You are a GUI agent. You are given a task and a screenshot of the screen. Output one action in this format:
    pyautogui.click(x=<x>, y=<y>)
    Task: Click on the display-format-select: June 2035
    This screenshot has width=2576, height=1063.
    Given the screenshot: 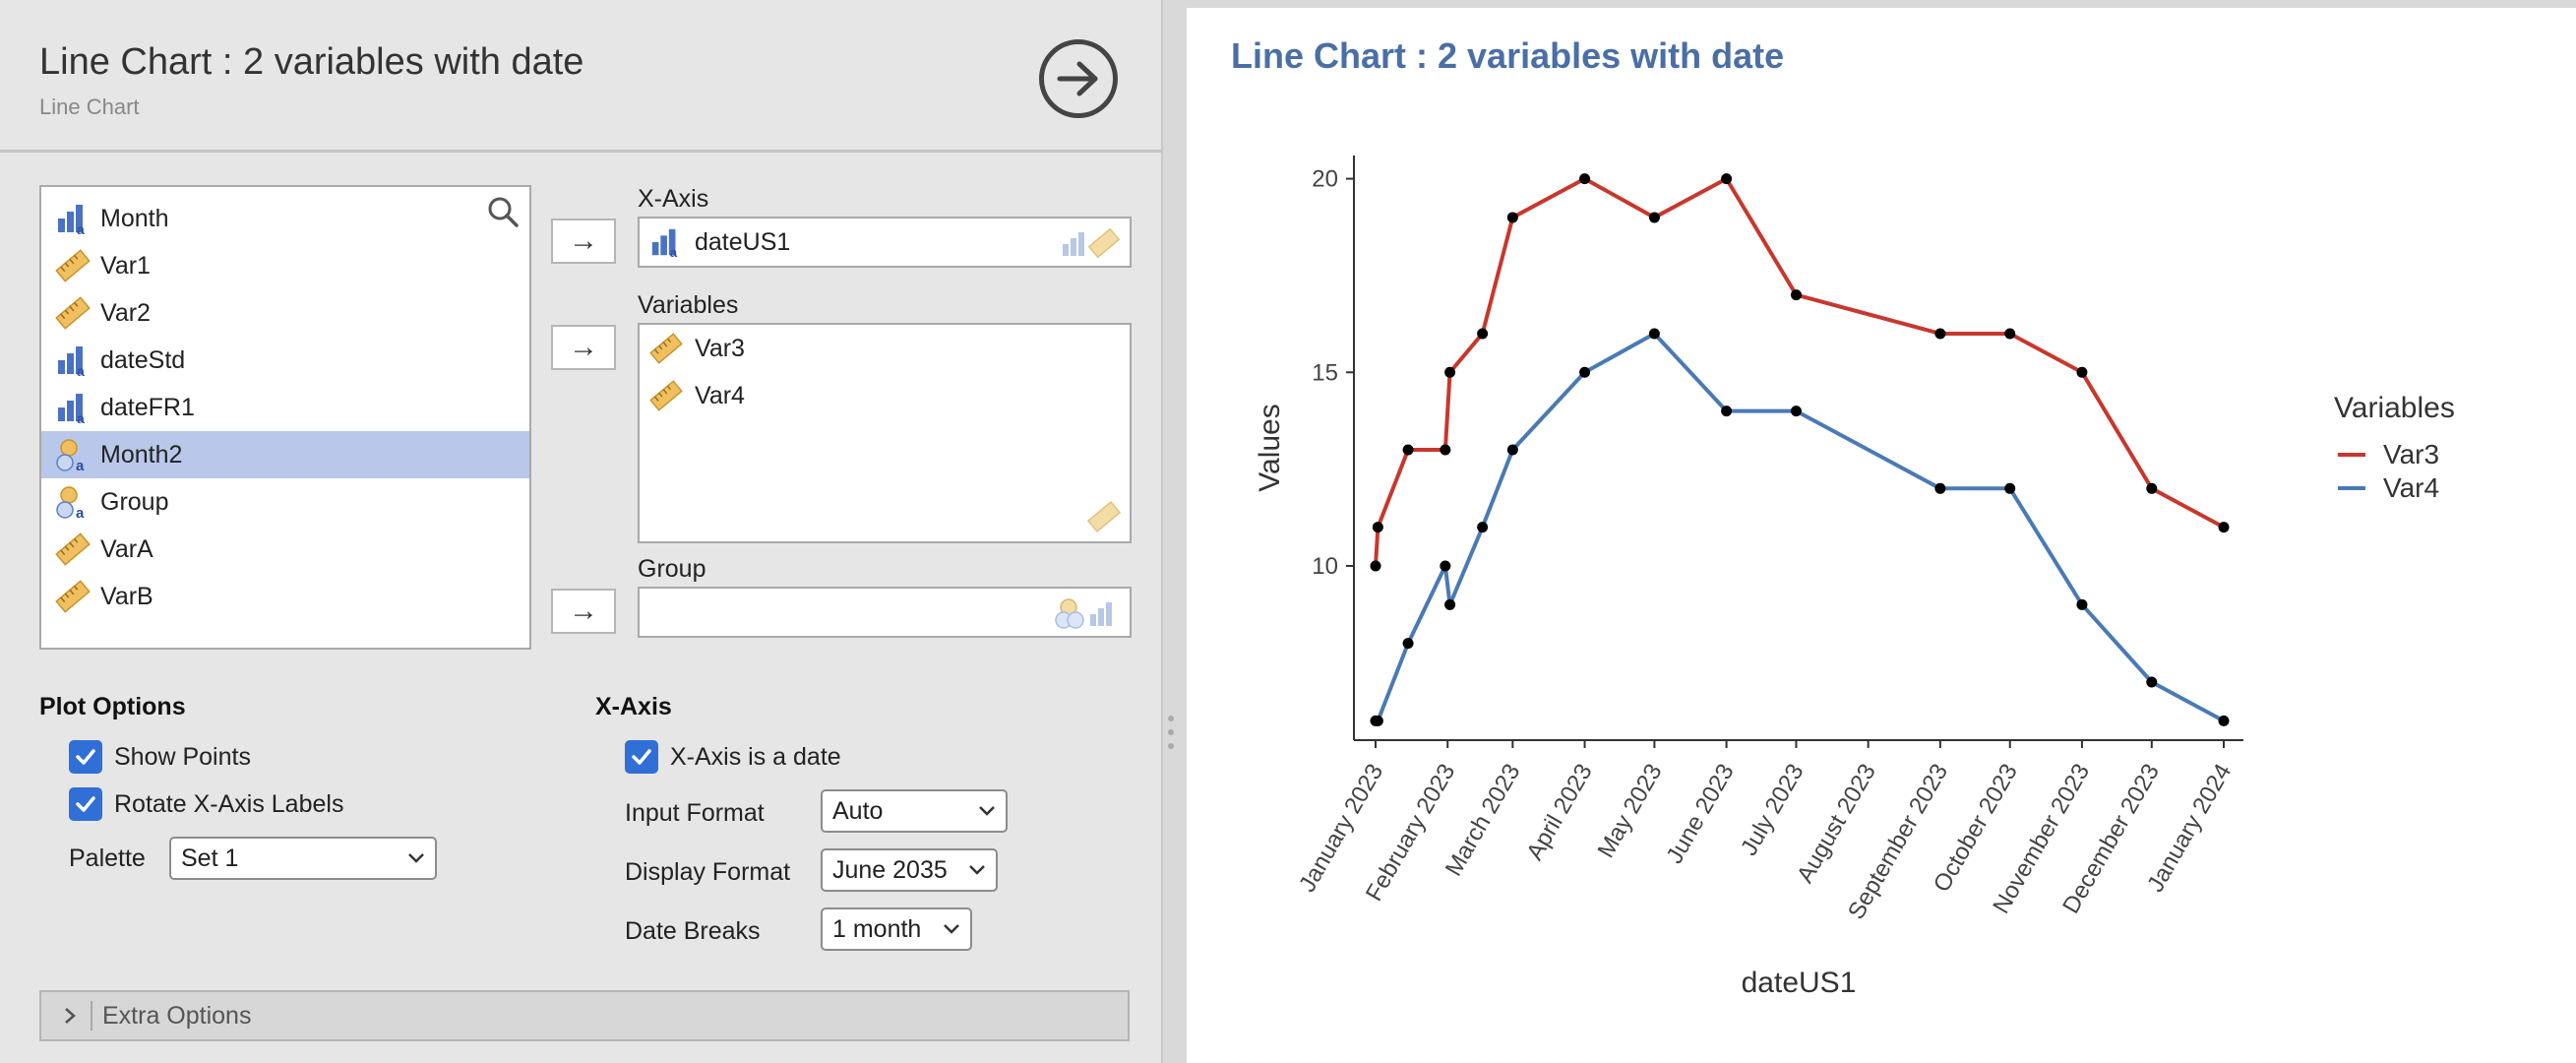 What is the action you would take?
    pyautogui.click(x=909, y=870)
    